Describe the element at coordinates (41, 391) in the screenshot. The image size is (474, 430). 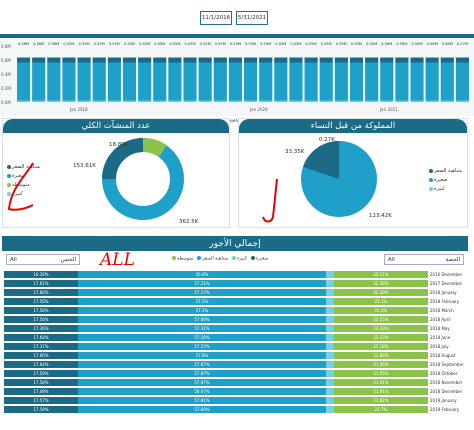
I see `wages-cell: 17.48%` at that location.